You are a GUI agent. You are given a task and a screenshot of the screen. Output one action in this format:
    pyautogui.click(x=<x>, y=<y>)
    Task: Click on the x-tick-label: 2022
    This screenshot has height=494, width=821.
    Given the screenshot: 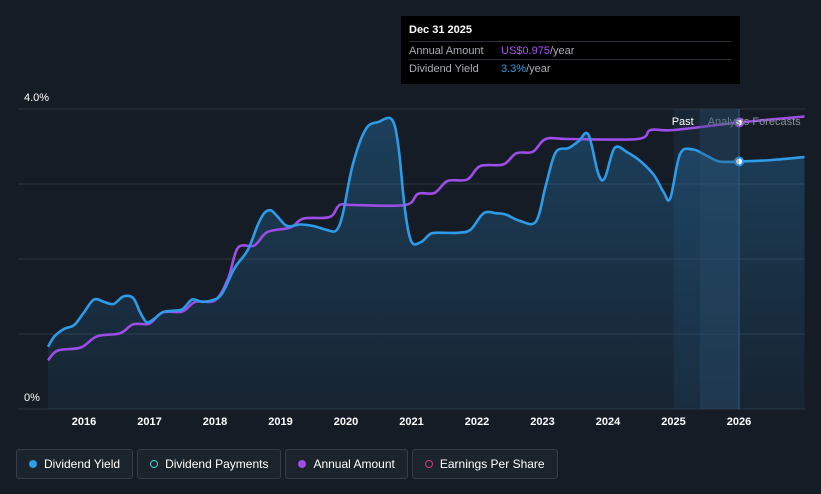 What is the action you would take?
    pyautogui.click(x=477, y=422)
    